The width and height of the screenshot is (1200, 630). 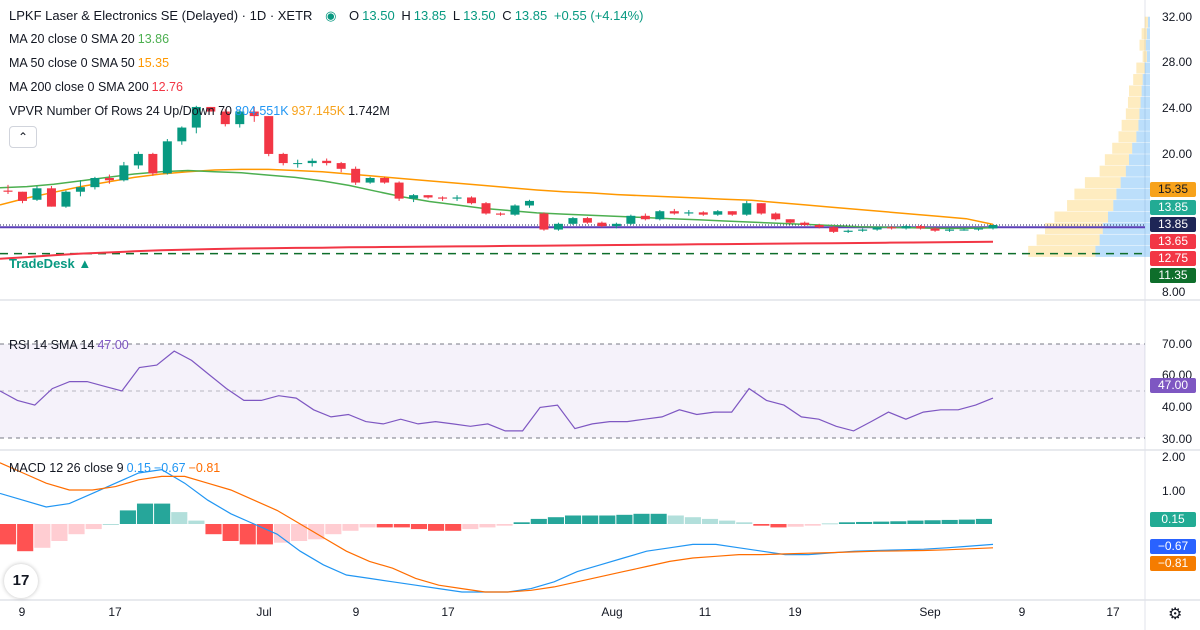 I want to click on legend-ma50-value: 15.35, so click(x=153, y=63).